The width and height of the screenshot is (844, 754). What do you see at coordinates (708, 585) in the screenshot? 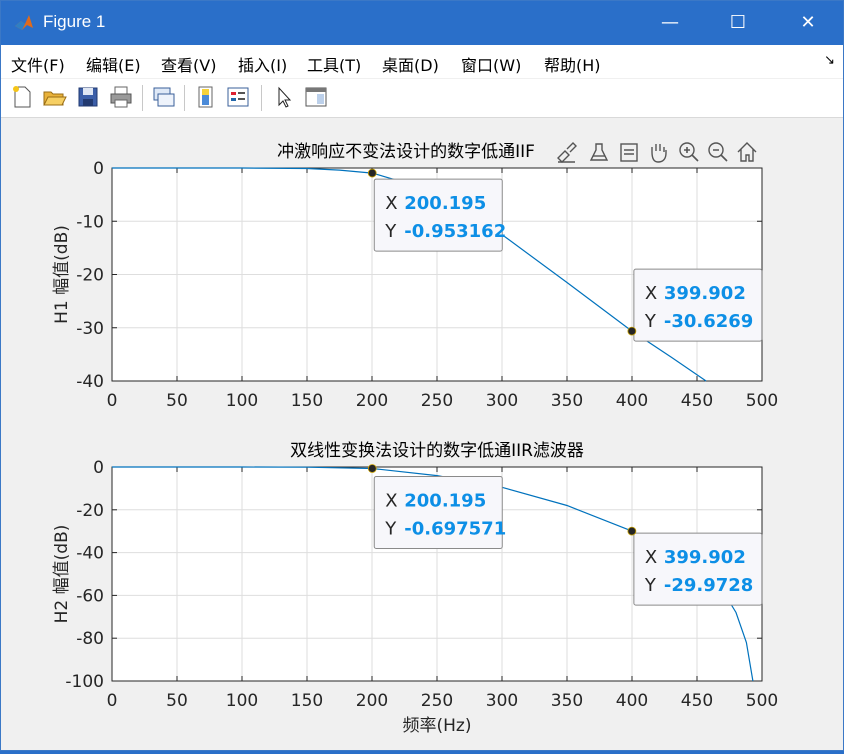
I see `datatip-y-value: -29.9728` at bounding box center [708, 585].